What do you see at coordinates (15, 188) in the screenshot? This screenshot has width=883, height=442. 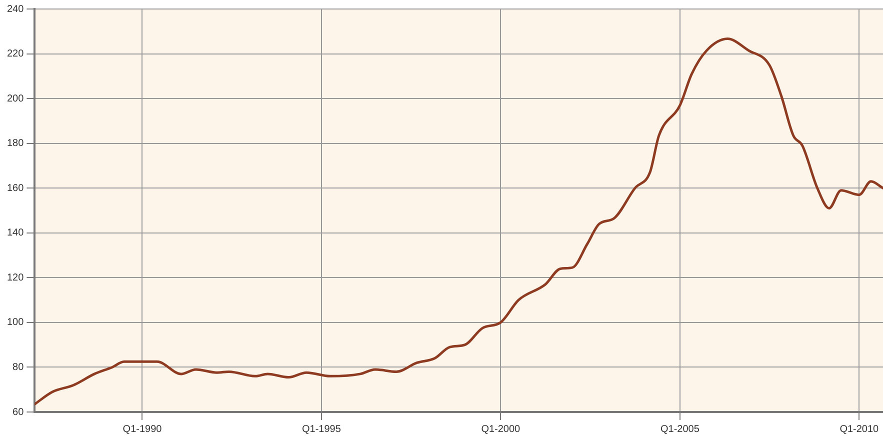 I see `y-tick-label: 160` at bounding box center [15, 188].